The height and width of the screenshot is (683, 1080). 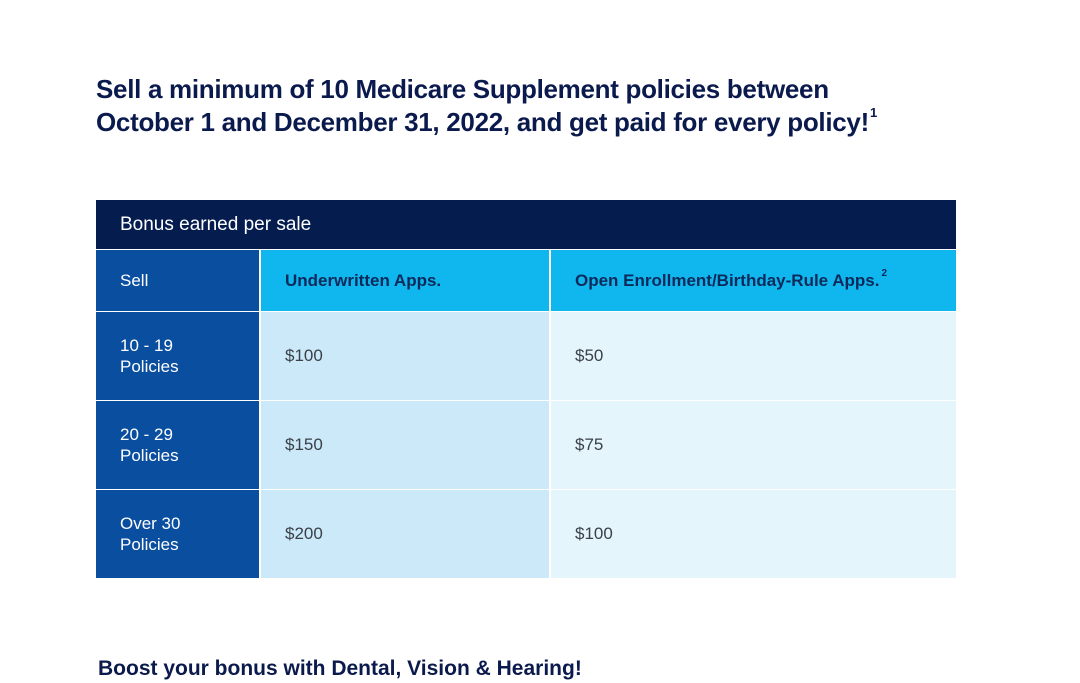 What do you see at coordinates (753, 533) in the screenshot?
I see `open-enrollment-bonus-cell: $100` at bounding box center [753, 533].